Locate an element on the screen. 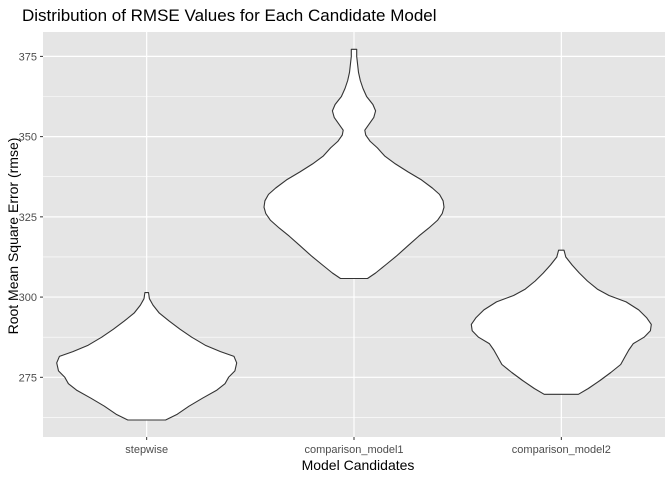 Image resolution: width=672 pixels, height=480 pixels. x-tick-label: comparison_model1 is located at coordinates (353, 450).